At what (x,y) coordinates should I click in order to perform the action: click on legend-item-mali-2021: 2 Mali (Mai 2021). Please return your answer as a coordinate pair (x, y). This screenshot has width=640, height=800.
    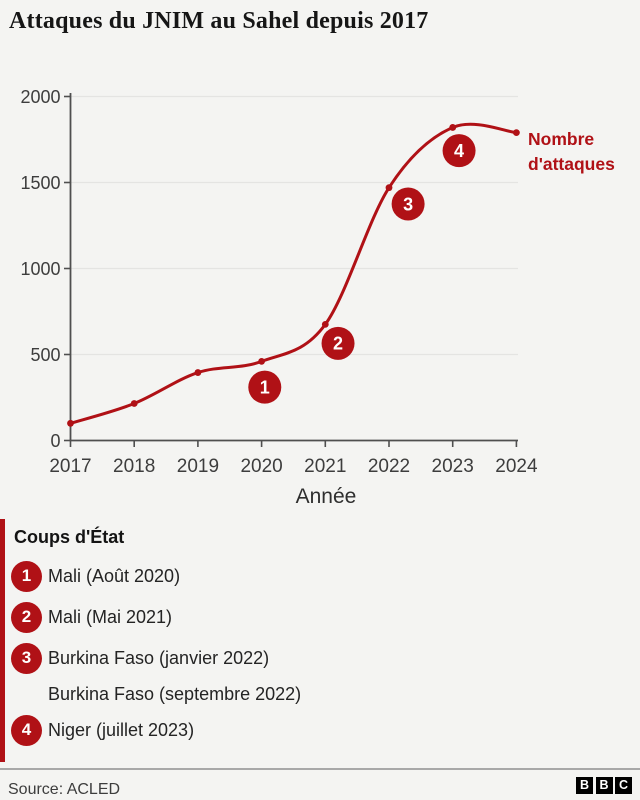
    Looking at the image, I should click on (91, 617).